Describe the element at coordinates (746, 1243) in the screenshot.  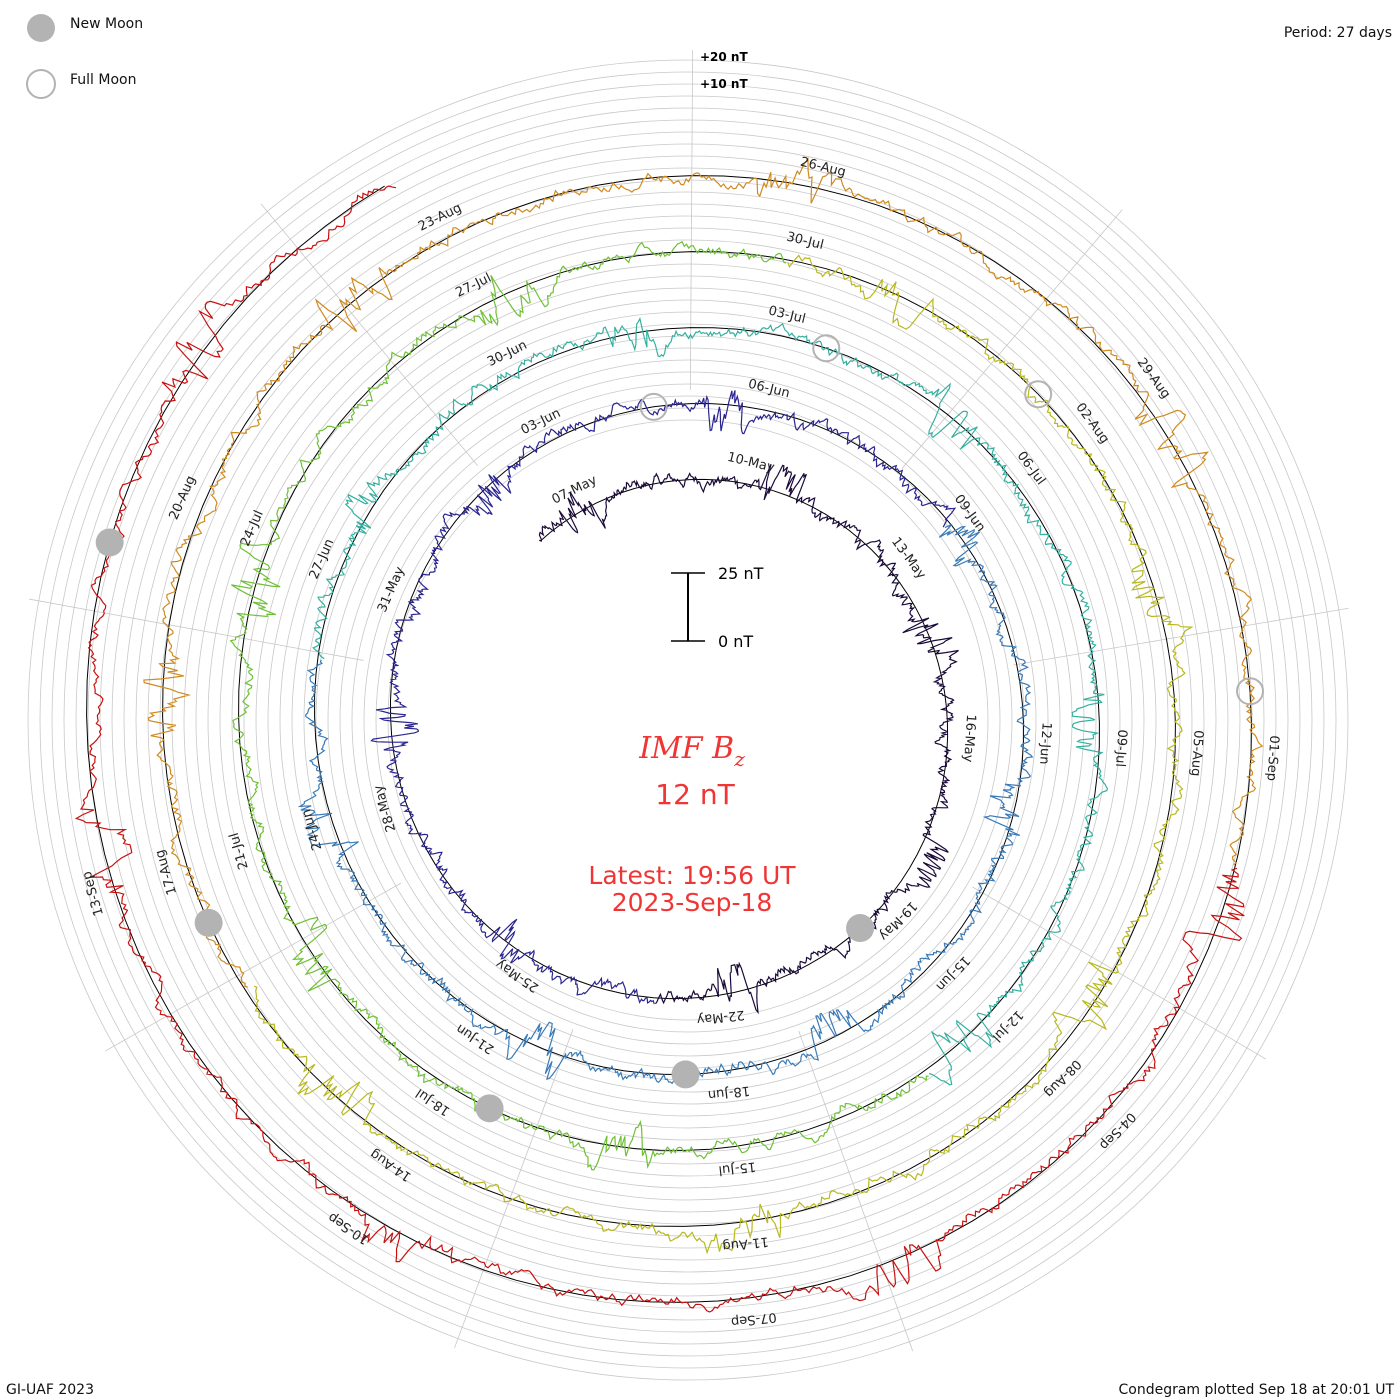
I see `date-label: 11-Aug` at that location.